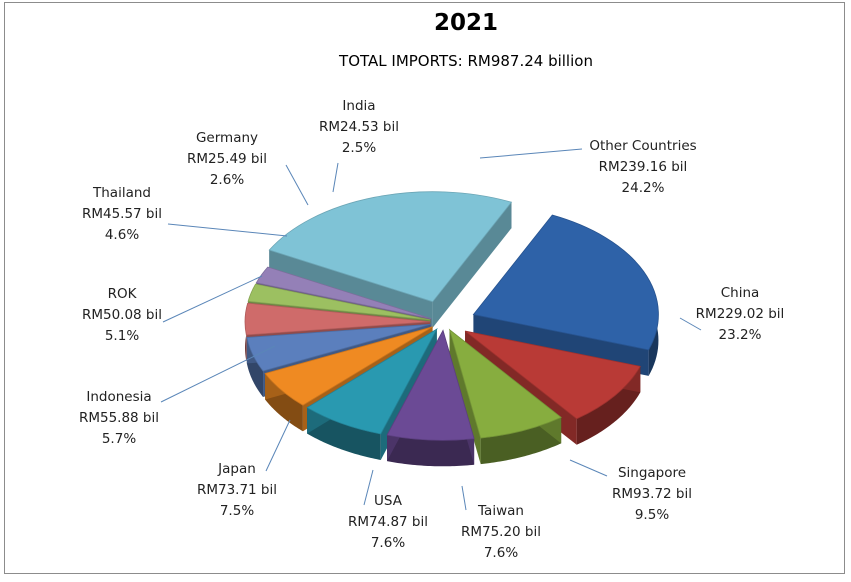 The width and height of the screenshot is (851, 582). I want to click on slice-percent-label: 4.6%, so click(122, 235).